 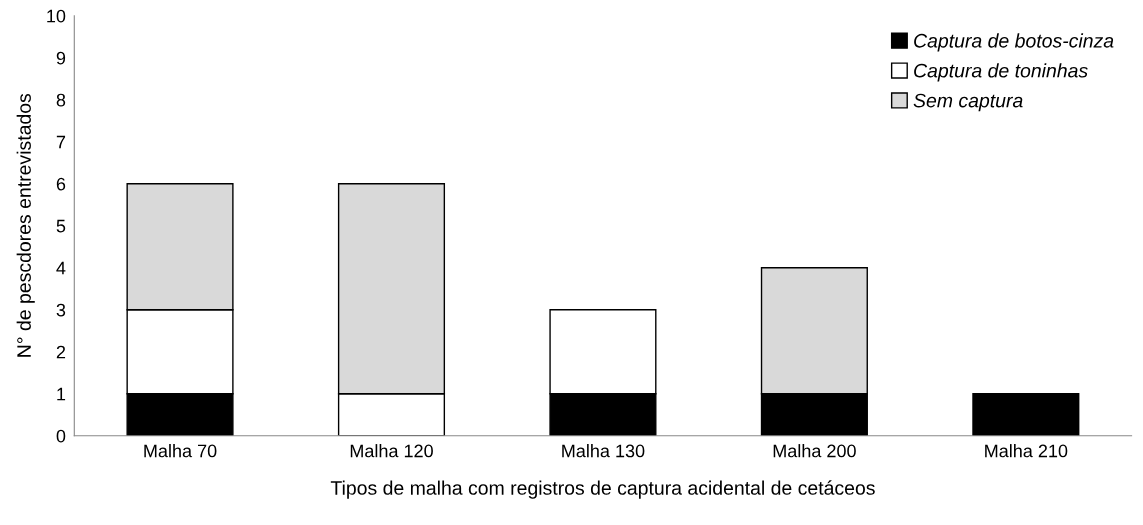 What do you see at coordinates (1001, 72) in the screenshot?
I see `legend-label: Captura de toninhas` at bounding box center [1001, 72].